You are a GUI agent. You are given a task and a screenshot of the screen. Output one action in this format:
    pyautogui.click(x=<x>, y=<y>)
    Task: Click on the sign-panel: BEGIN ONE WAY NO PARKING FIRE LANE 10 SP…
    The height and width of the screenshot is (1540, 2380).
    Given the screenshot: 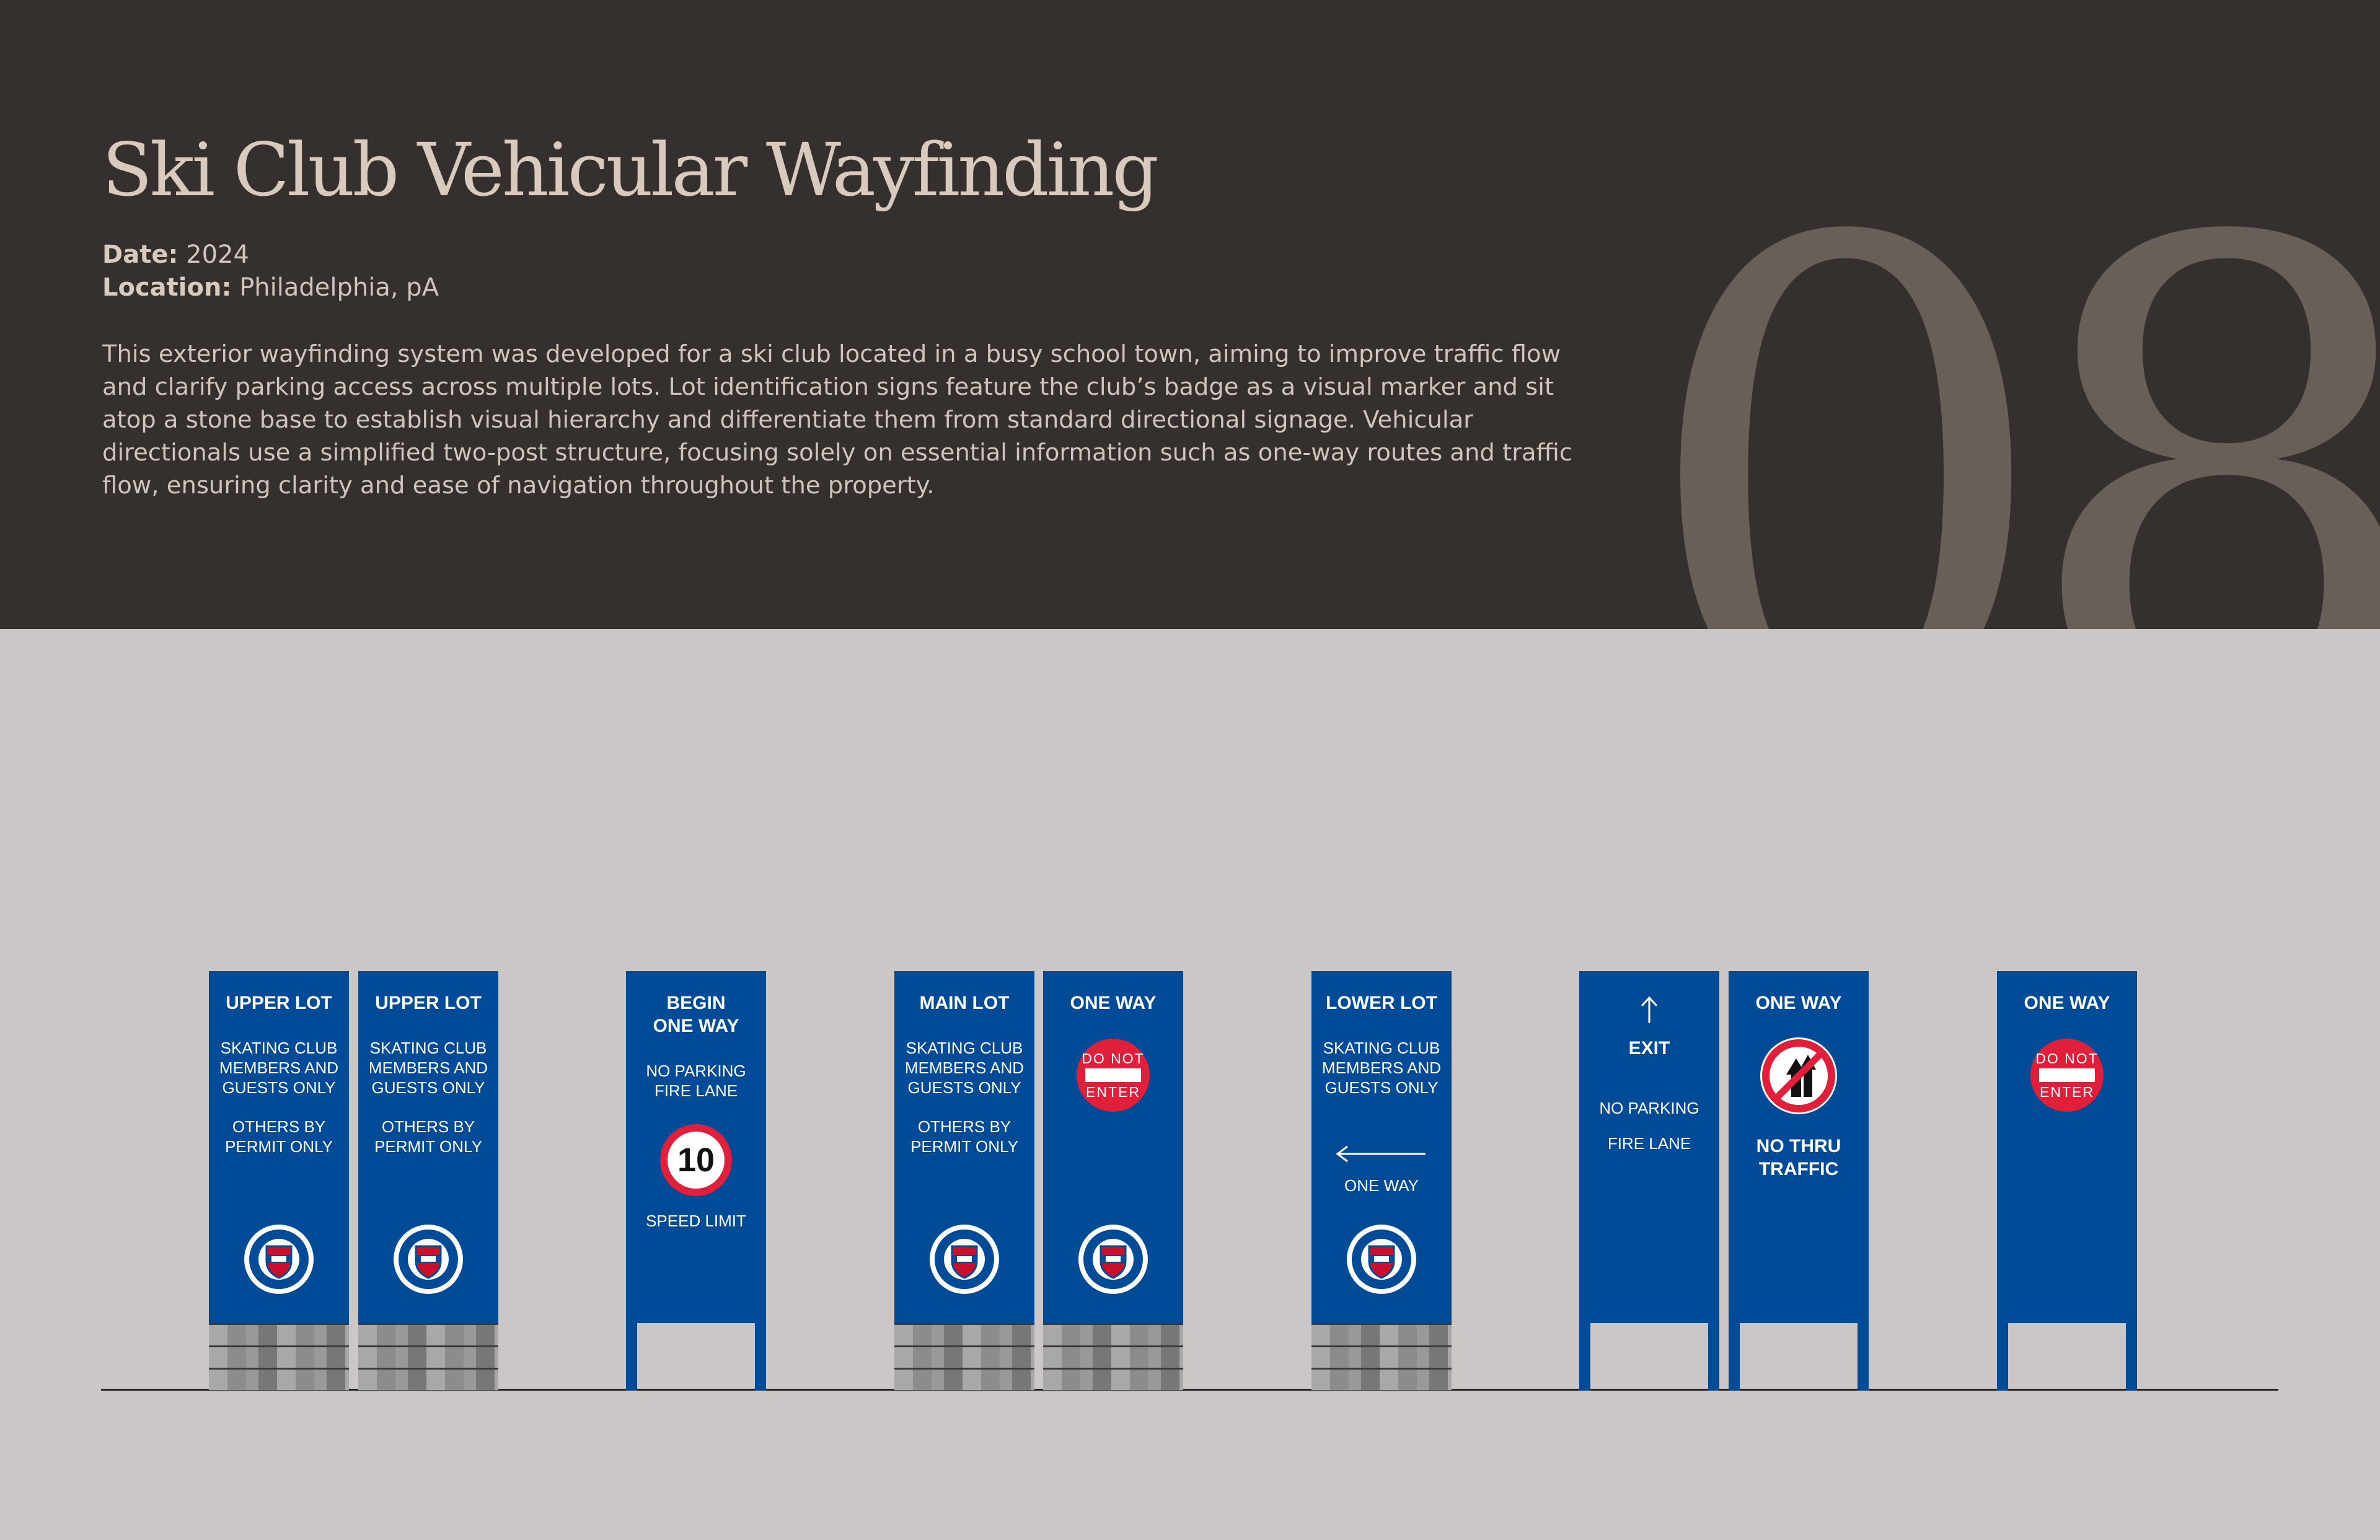 What is the action you would take?
    pyautogui.click(x=696, y=1147)
    